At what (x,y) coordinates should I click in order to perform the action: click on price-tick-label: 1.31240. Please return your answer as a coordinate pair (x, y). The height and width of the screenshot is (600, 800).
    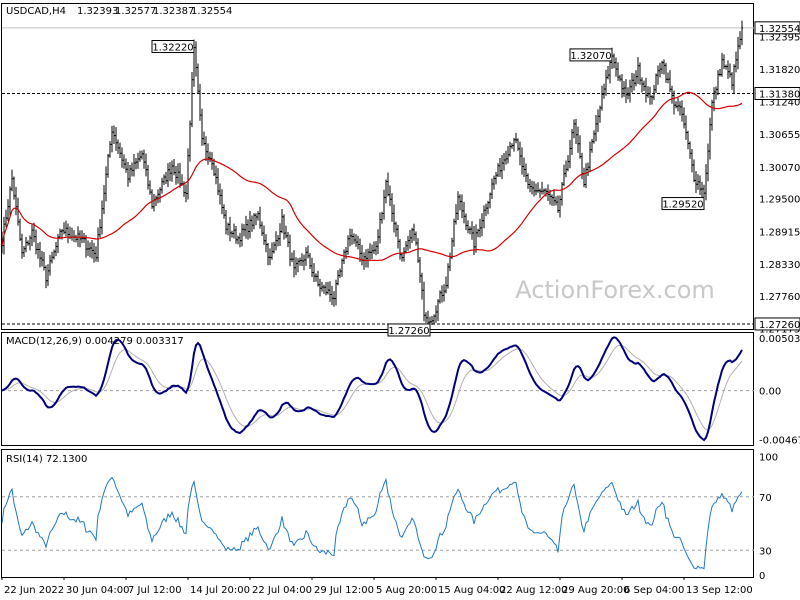
    Looking at the image, I should click on (779, 102).